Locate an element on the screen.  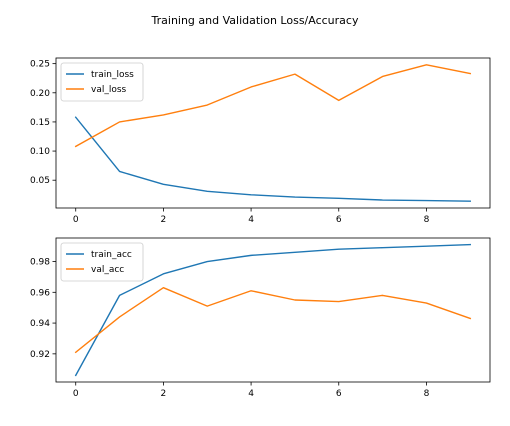
y-tick-label: 0.98 is located at coordinates (40, 263).